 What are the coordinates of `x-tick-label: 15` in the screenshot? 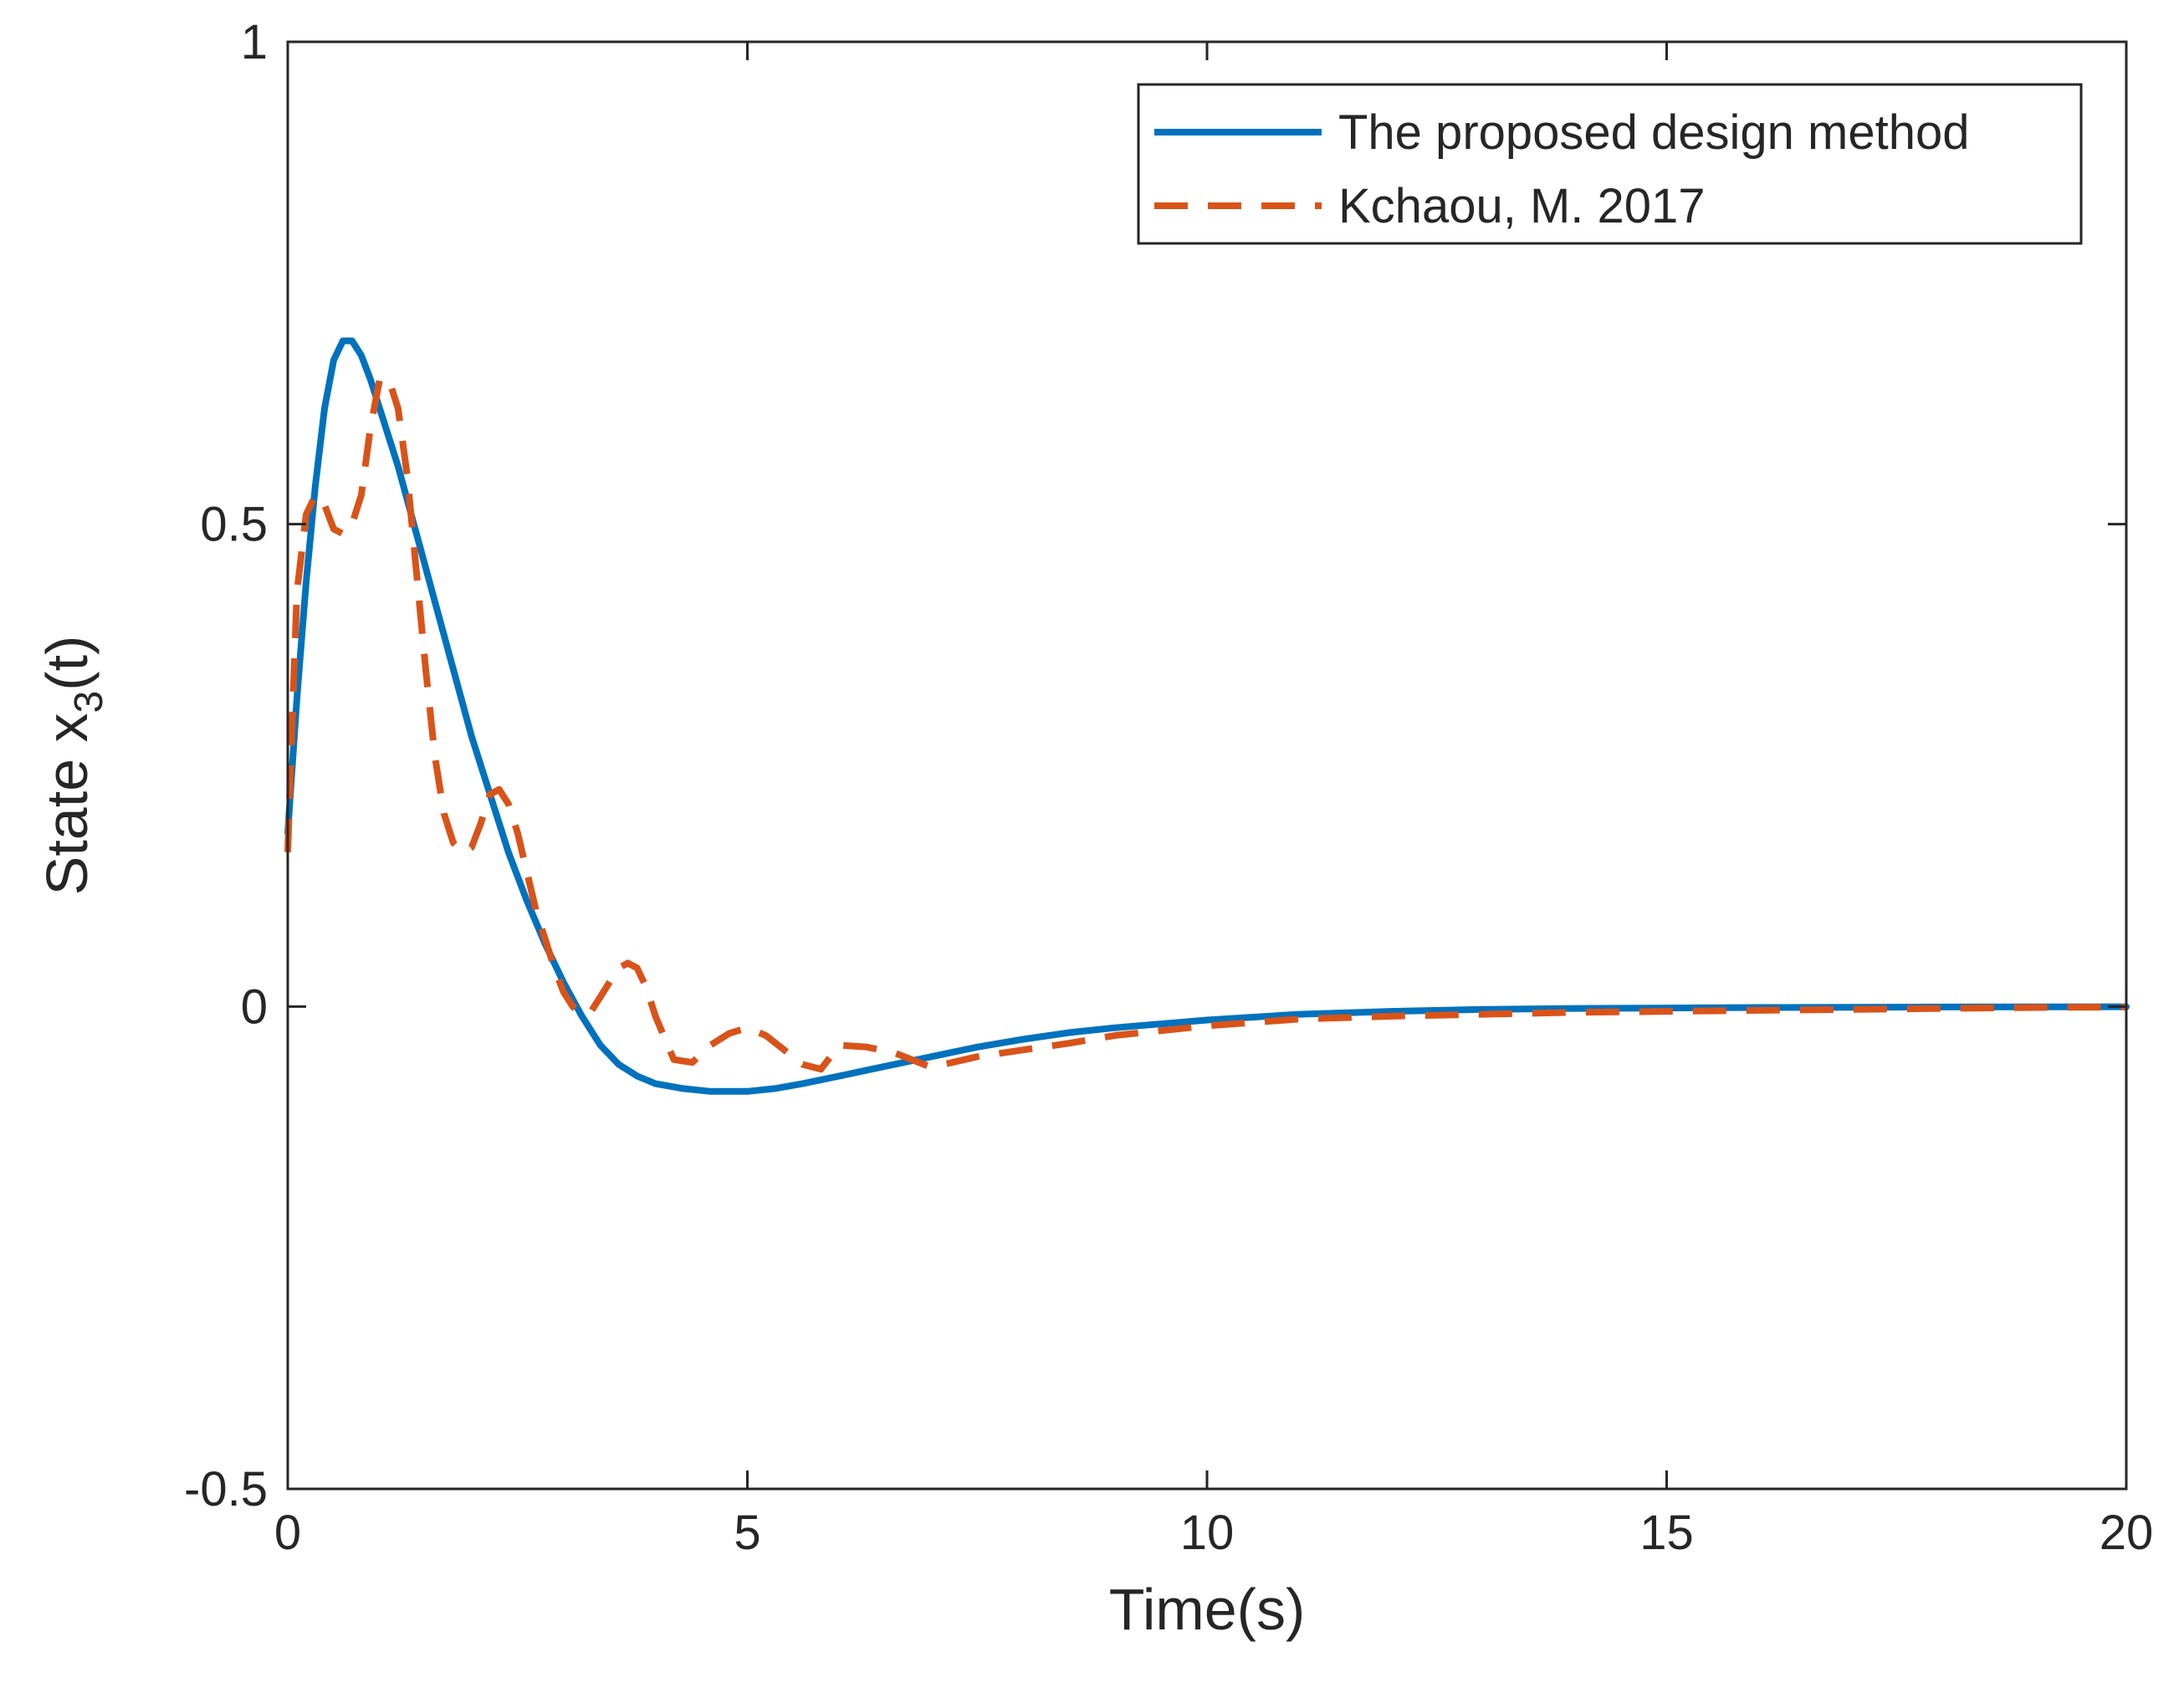 It's located at (1666, 1533).